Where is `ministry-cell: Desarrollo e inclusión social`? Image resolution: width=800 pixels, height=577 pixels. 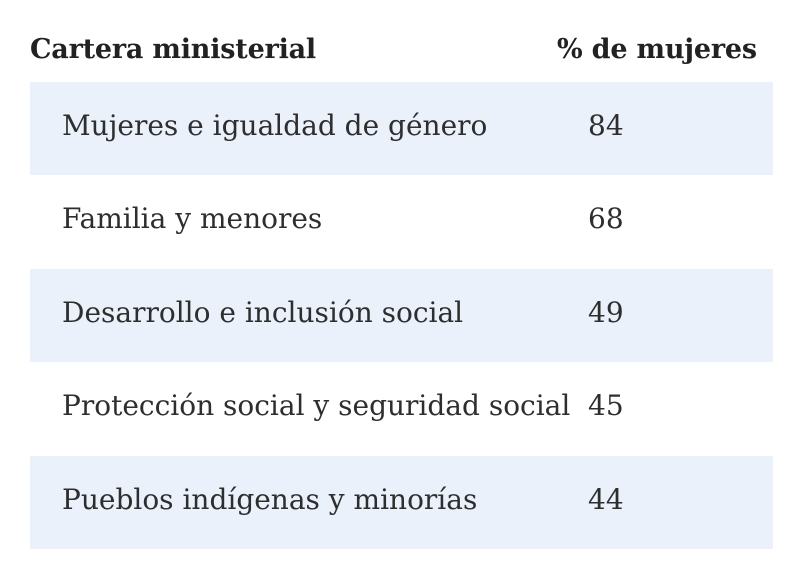
ministry-cell: Desarrollo e inclusión social is located at coordinates (263, 312).